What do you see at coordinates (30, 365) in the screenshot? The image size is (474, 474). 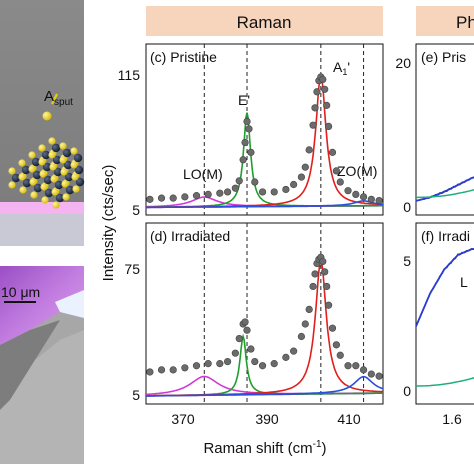 I see `flake-dark-region` at bounding box center [30, 365].